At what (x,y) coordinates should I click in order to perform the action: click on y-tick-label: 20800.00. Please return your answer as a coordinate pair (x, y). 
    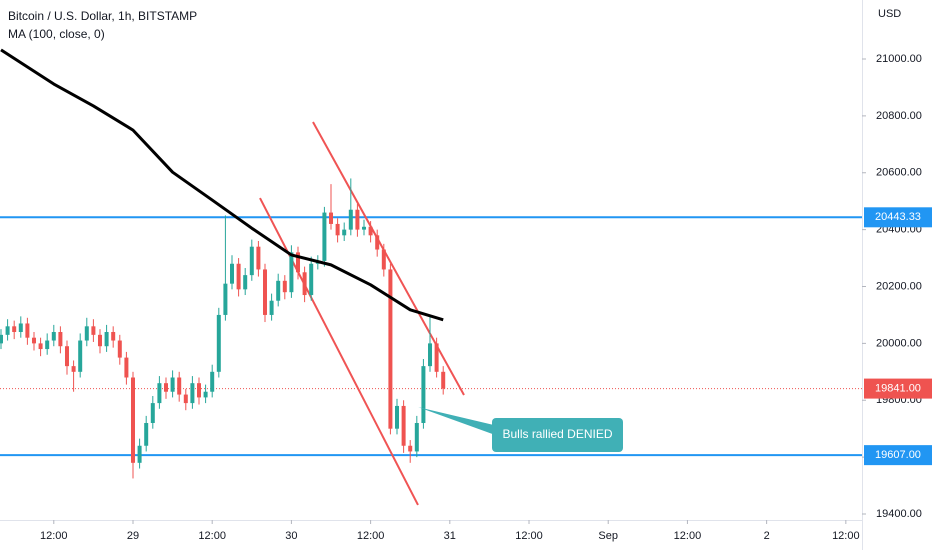
    Looking at the image, I should click on (899, 116).